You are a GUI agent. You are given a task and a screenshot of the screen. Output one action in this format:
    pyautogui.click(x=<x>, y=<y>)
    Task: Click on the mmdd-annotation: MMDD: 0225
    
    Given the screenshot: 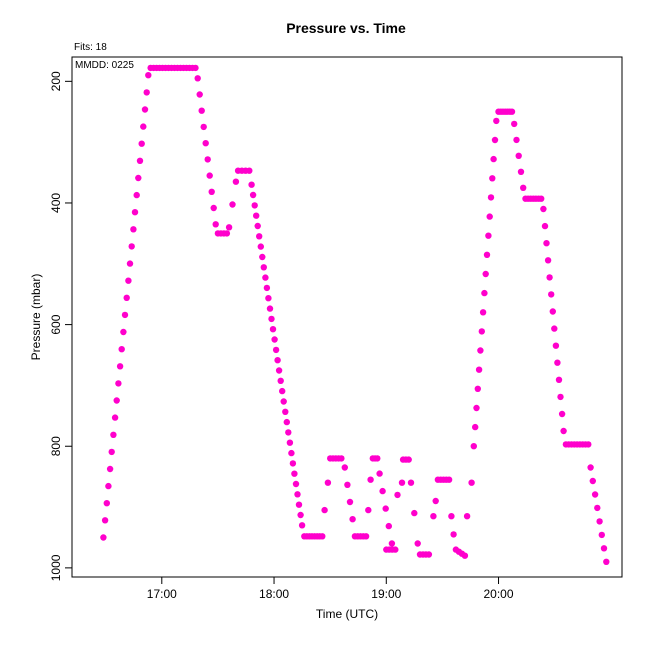 What is the action you would take?
    pyautogui.click(x=104, y=65)
    